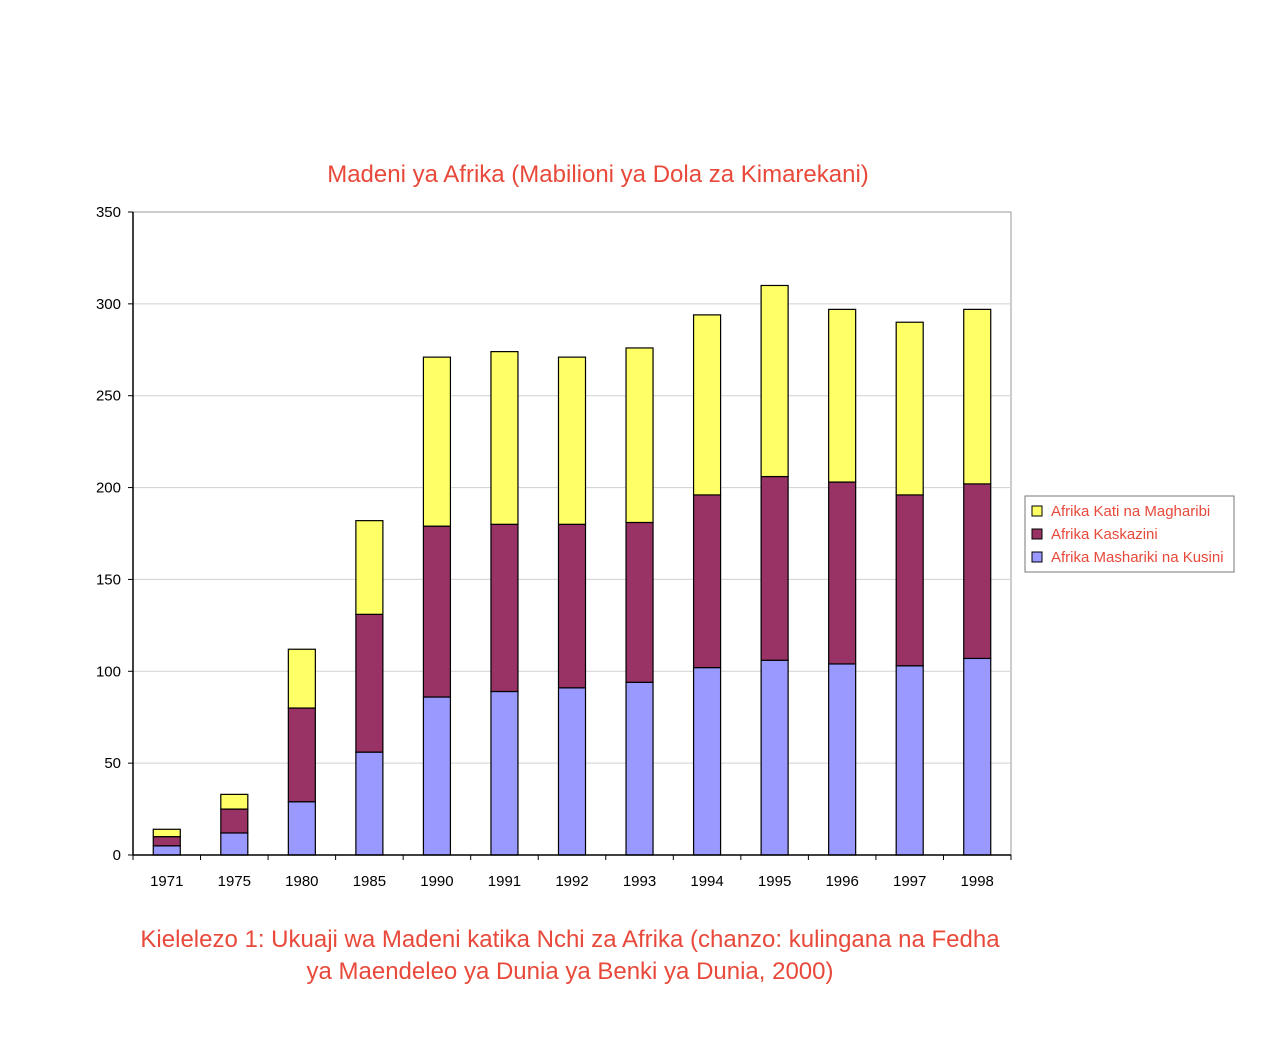 The width and height of the screenshot is (1280, 1052). What do you see at coordinates (166, 881) in the screenshot?
I see `x-tick-label: 1971` at bounding box center [166, 881].